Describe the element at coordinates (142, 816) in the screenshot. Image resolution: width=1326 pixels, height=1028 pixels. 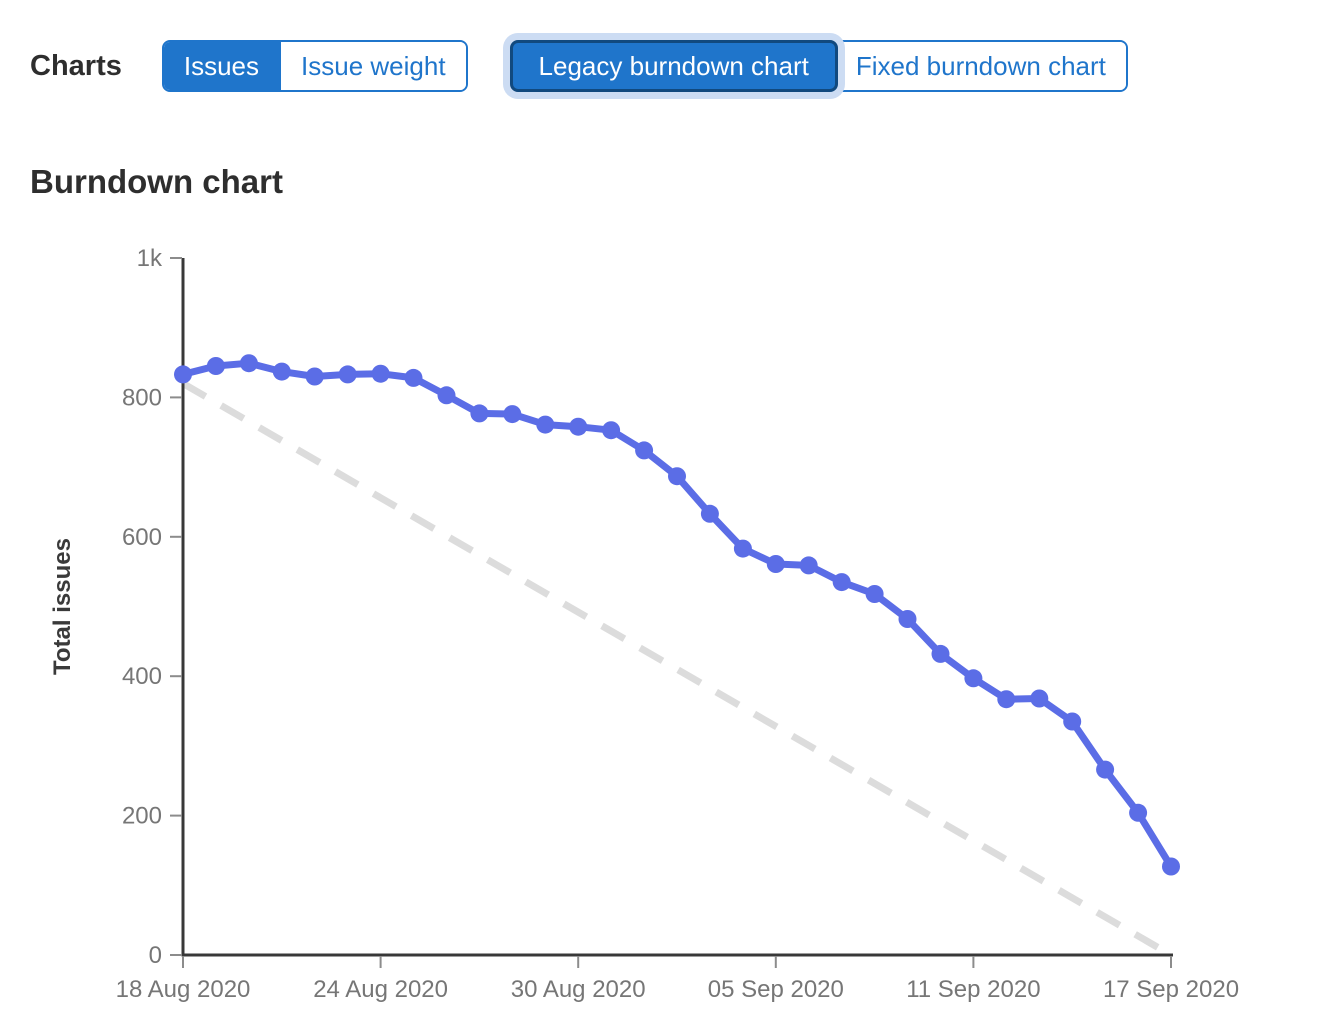
I see `y-tick-label: 200` at that location.